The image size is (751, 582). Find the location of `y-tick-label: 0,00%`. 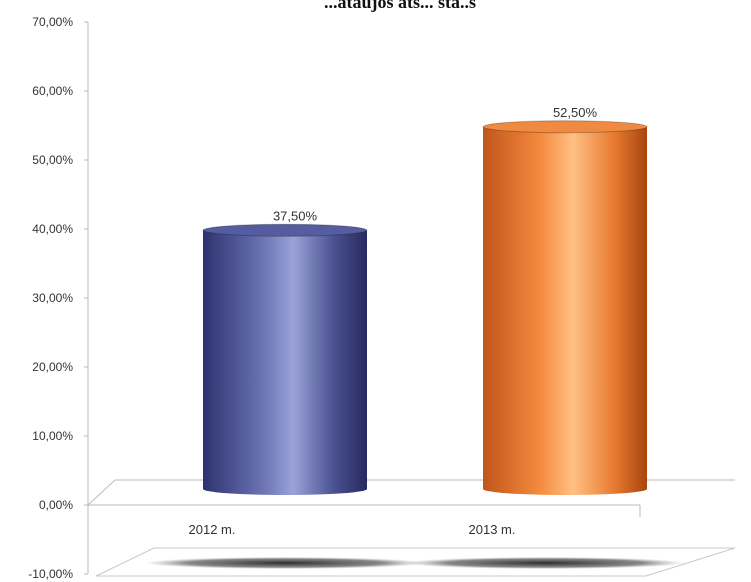

y-tick-label: 0,00% is located at coordinates (56, 505).